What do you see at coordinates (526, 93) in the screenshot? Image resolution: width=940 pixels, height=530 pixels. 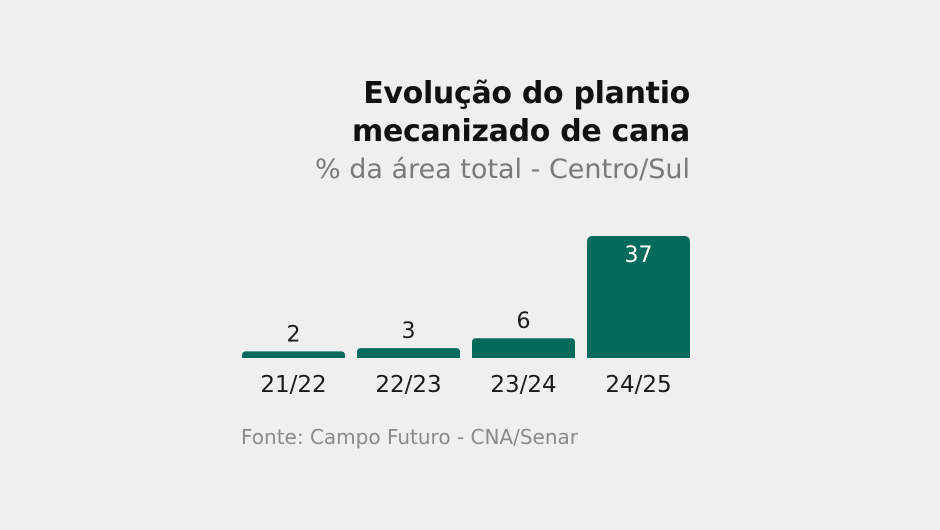 I see `chart-title-line-1: Evolução do plantio` at bounding box center [526, 93].